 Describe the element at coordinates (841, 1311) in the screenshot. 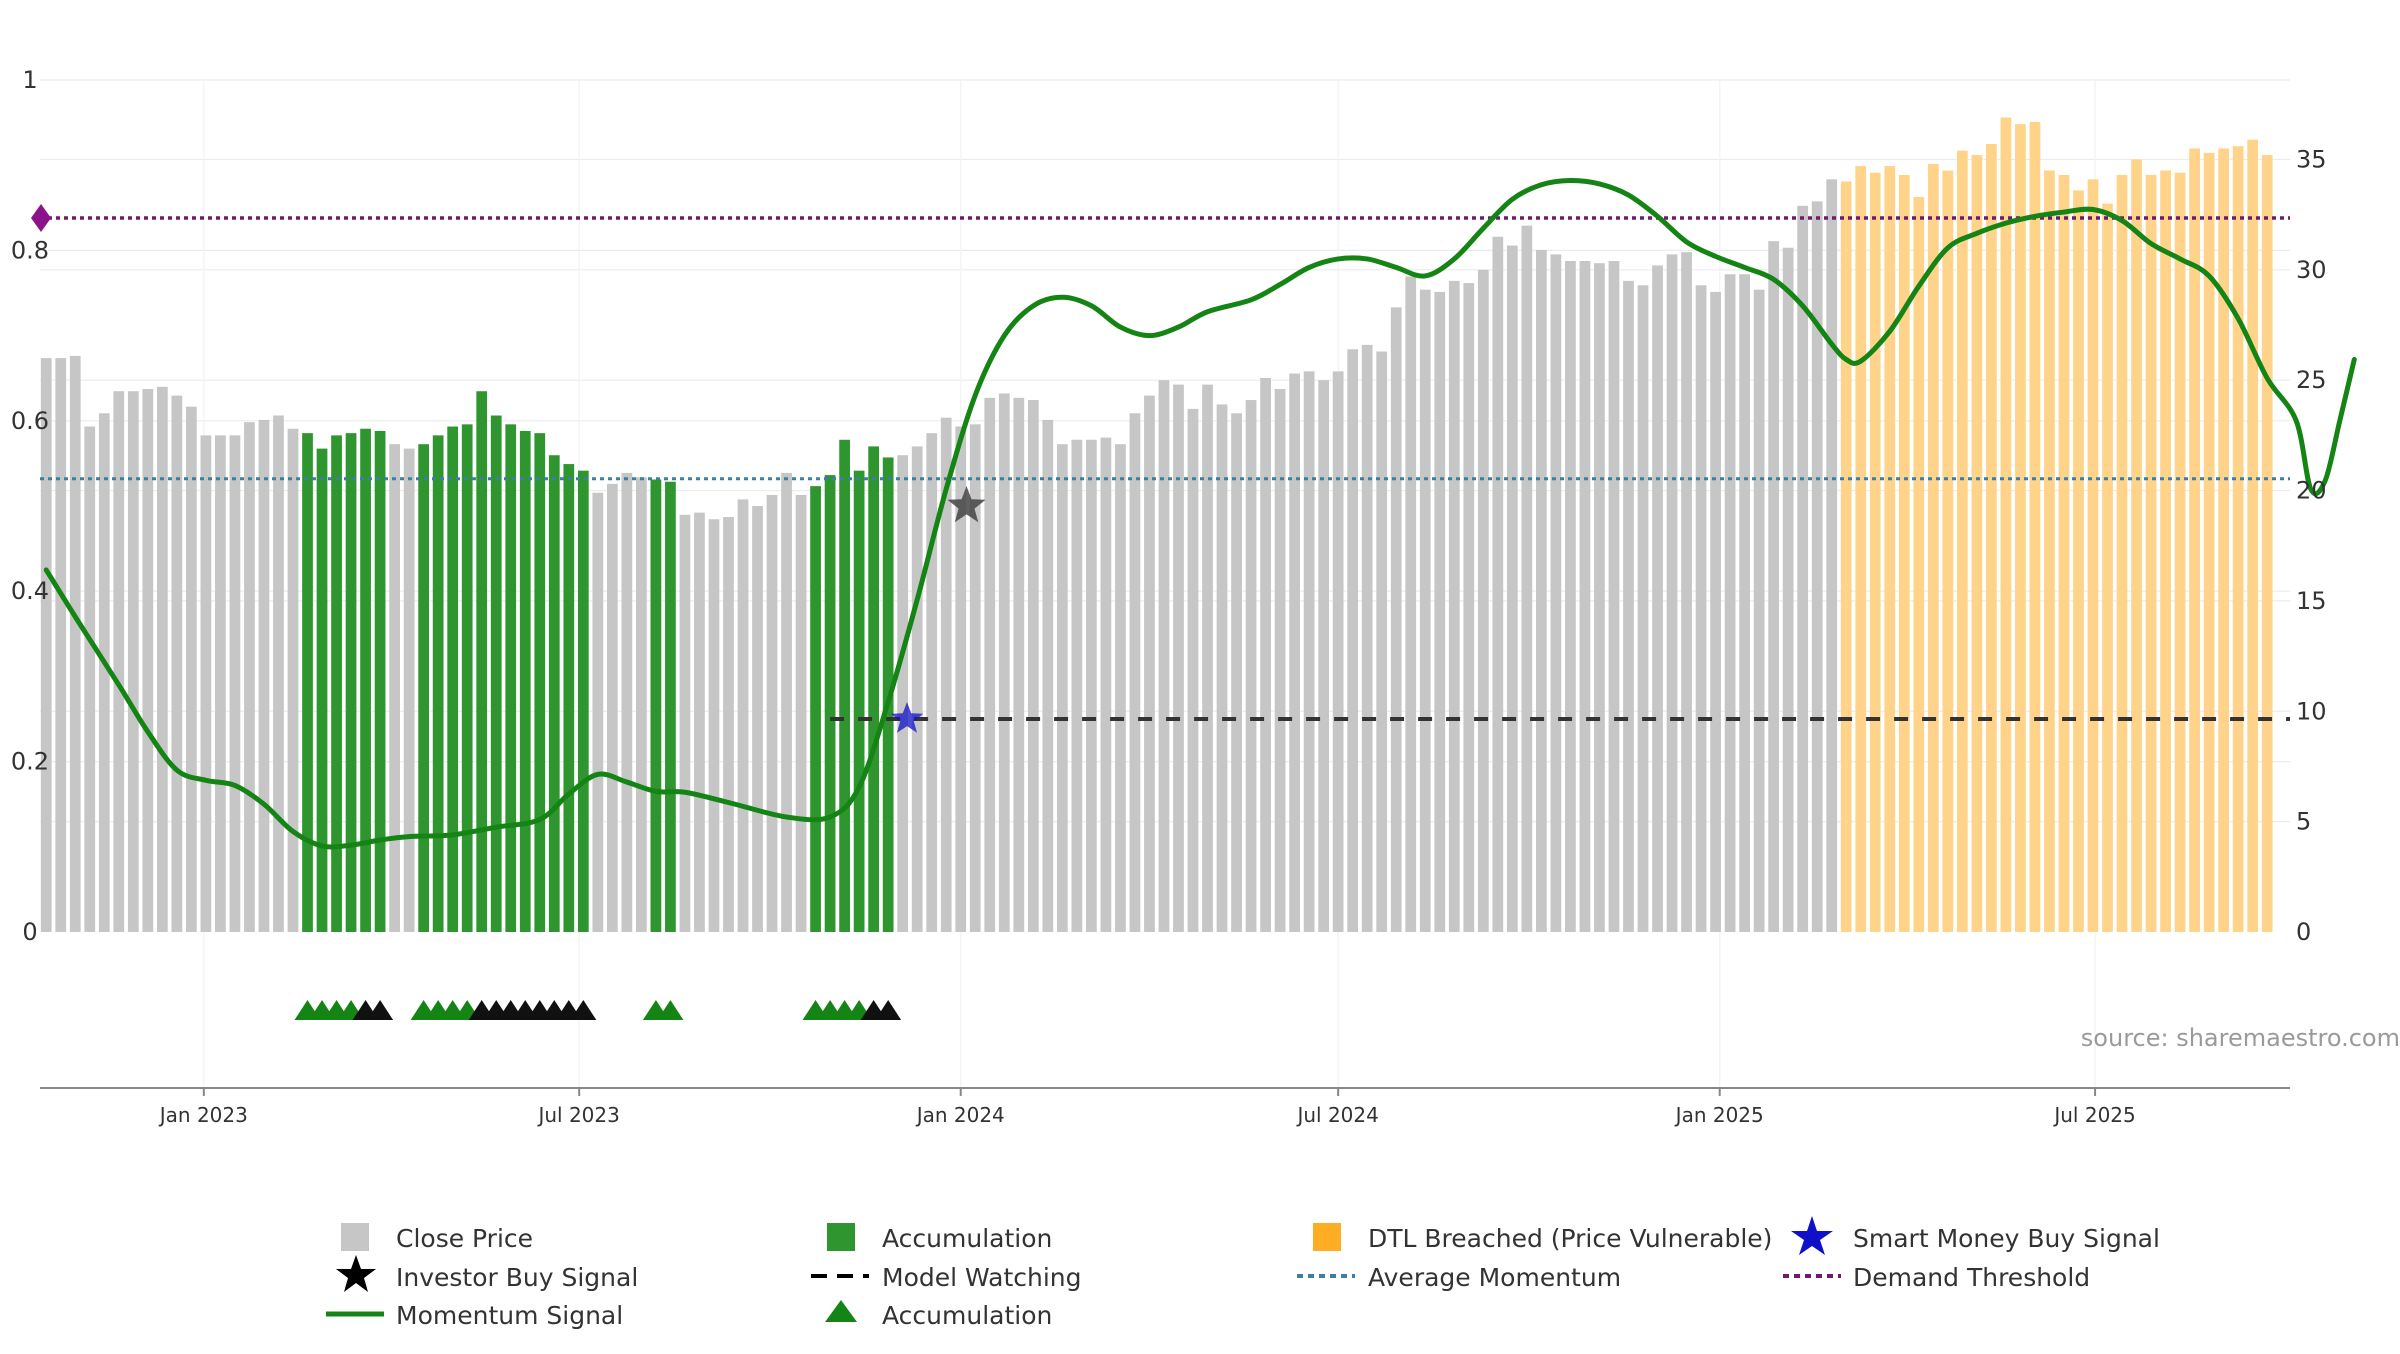

I see `legend-accumulation-triangle-icon` at that location.